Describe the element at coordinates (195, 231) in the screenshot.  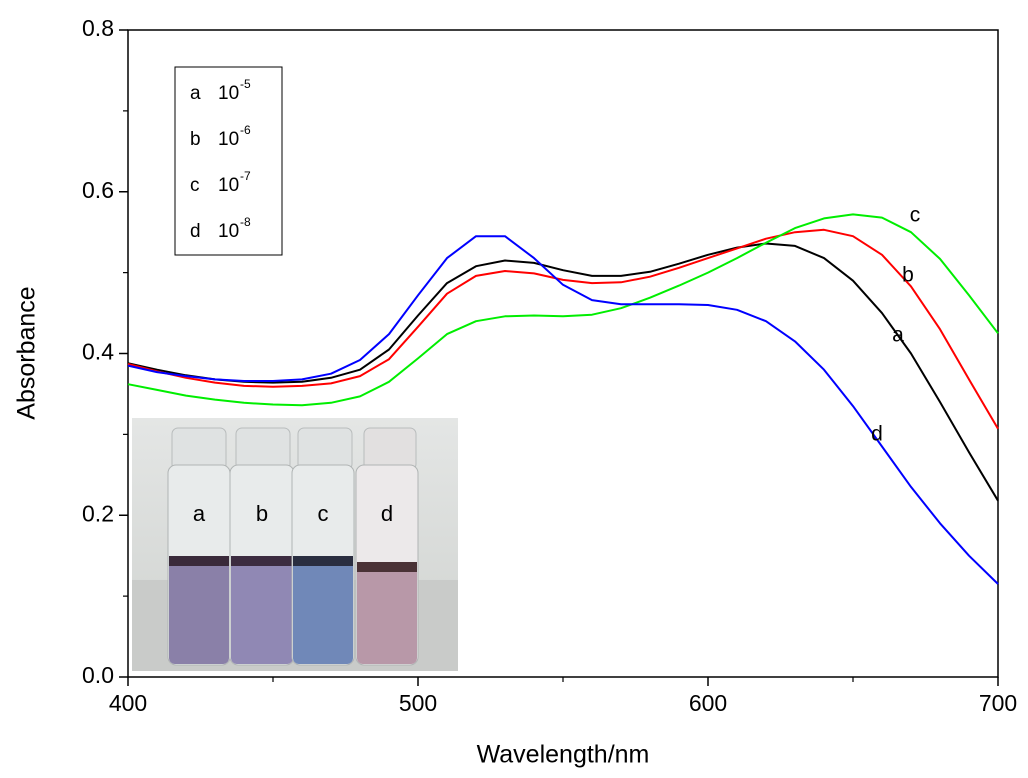
I see `legend-label: d` at that location.